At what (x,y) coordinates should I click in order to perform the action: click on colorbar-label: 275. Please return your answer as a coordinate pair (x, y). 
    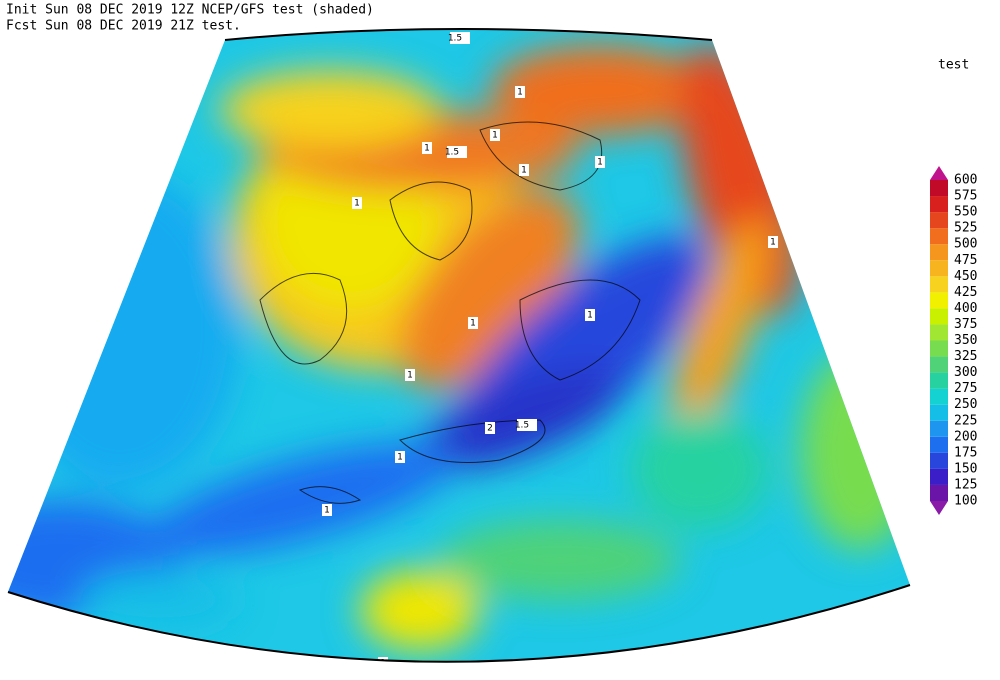
    Looking at the image, I should click on (965, 388).